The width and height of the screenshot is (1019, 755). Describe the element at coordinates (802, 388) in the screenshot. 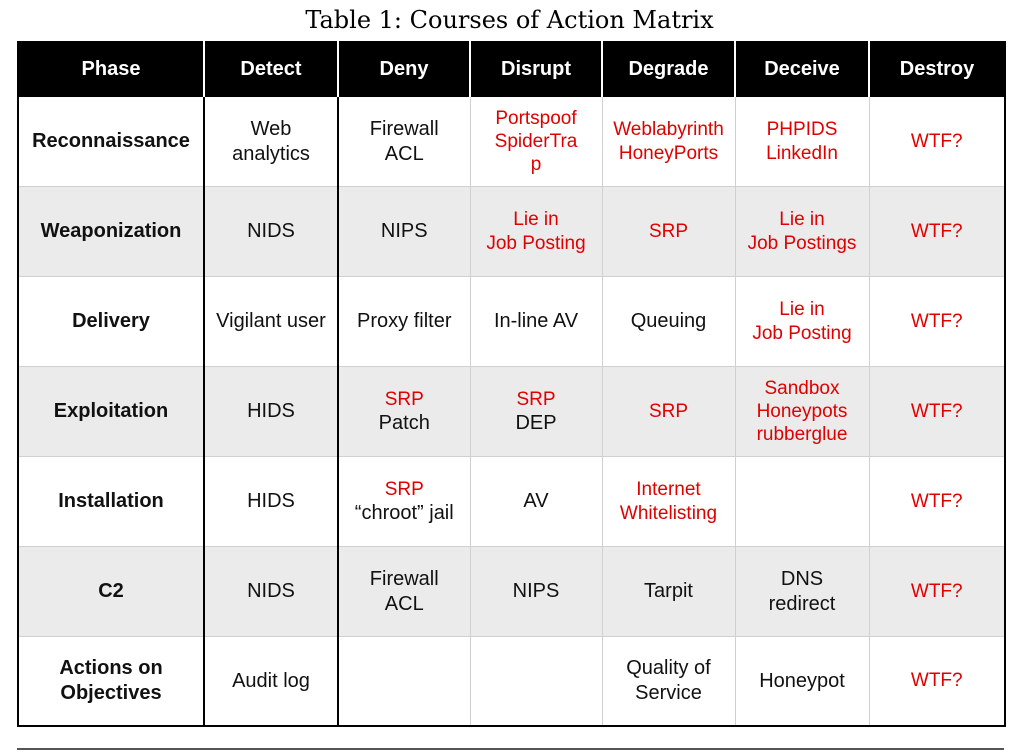

I see `cell-text: Sandbox` at that location.